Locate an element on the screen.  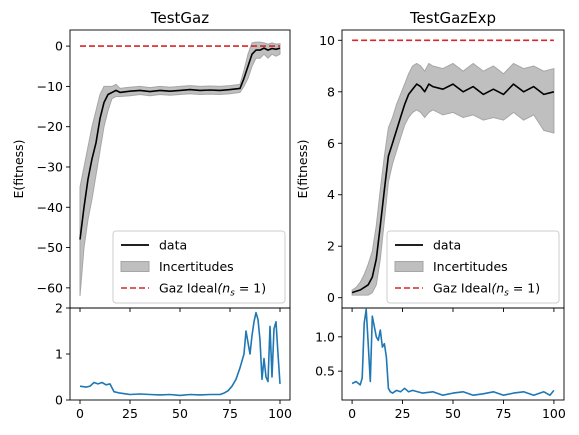
testgazexp-residual-axes-frame is located at coordinates (453, 354).